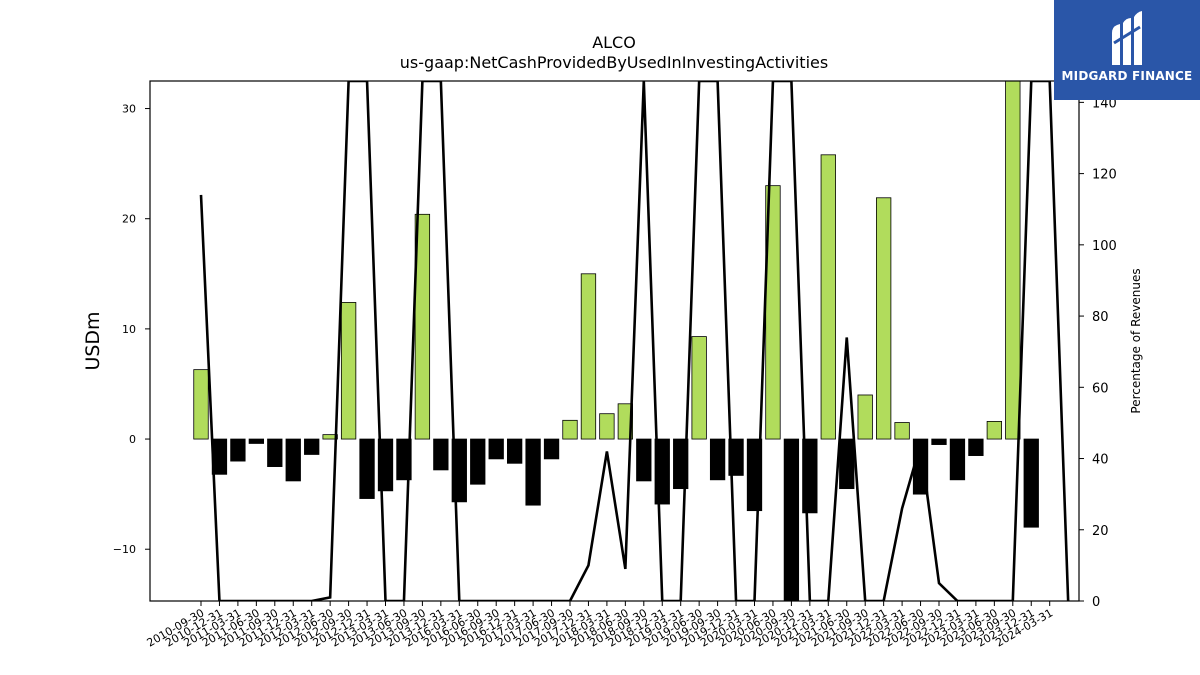  I want to click on y-tick-label: −10, so click(124, 549).